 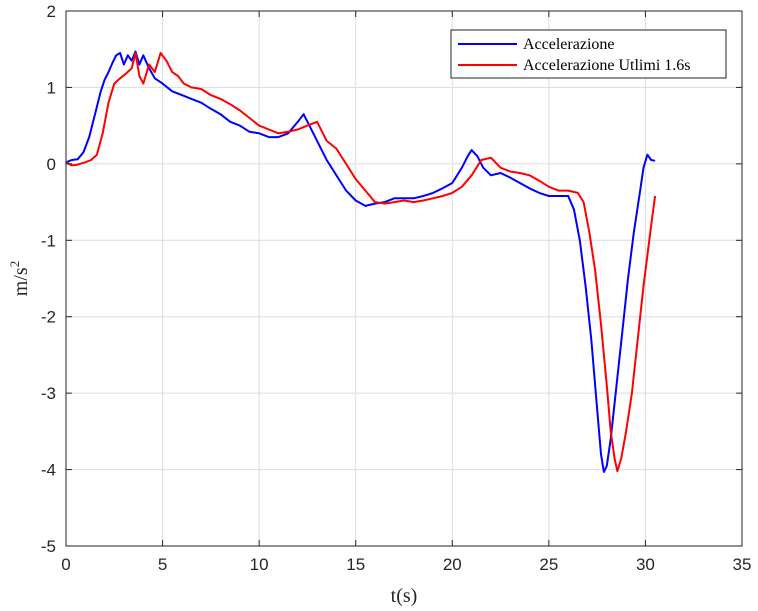 What do you see at coordinates (742, 564) in the screenshot?
I see `x-tick-label: 35` at bounding box center [742, 564].